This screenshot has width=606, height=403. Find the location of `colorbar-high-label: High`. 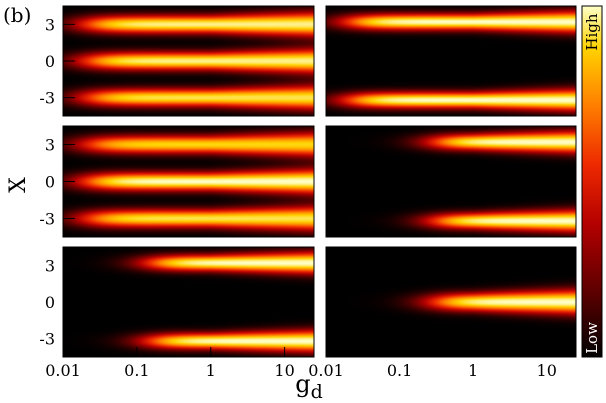

colorbar-high-label: High is located at coordinates (592, 31).